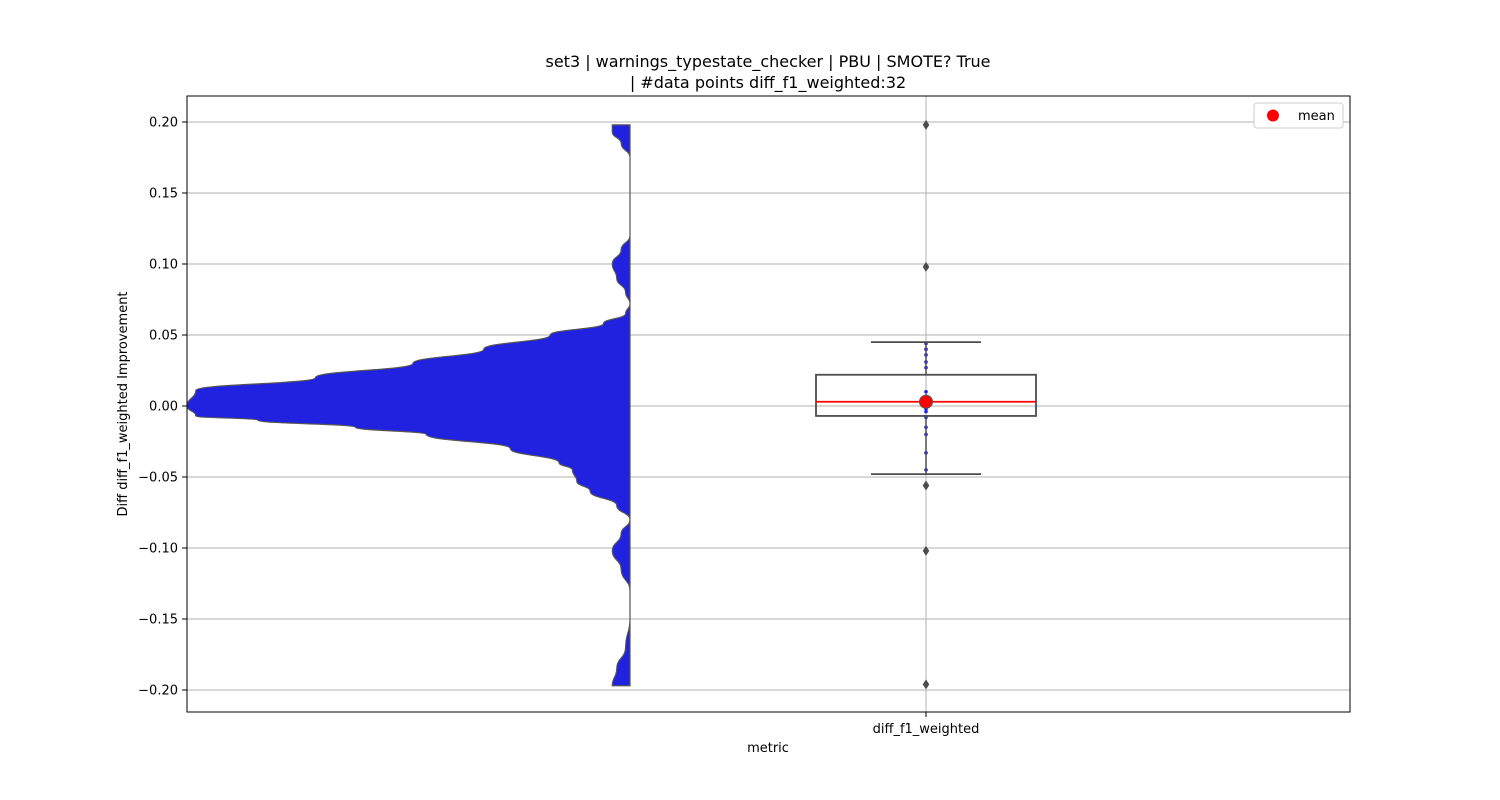 Image resolution: width=1500 pixels, height=800 pixels. What do you see at coordinates (163, 336) in the screenshot?
I see `y-tick-label: 0.05` at bounding box center [163, 336].